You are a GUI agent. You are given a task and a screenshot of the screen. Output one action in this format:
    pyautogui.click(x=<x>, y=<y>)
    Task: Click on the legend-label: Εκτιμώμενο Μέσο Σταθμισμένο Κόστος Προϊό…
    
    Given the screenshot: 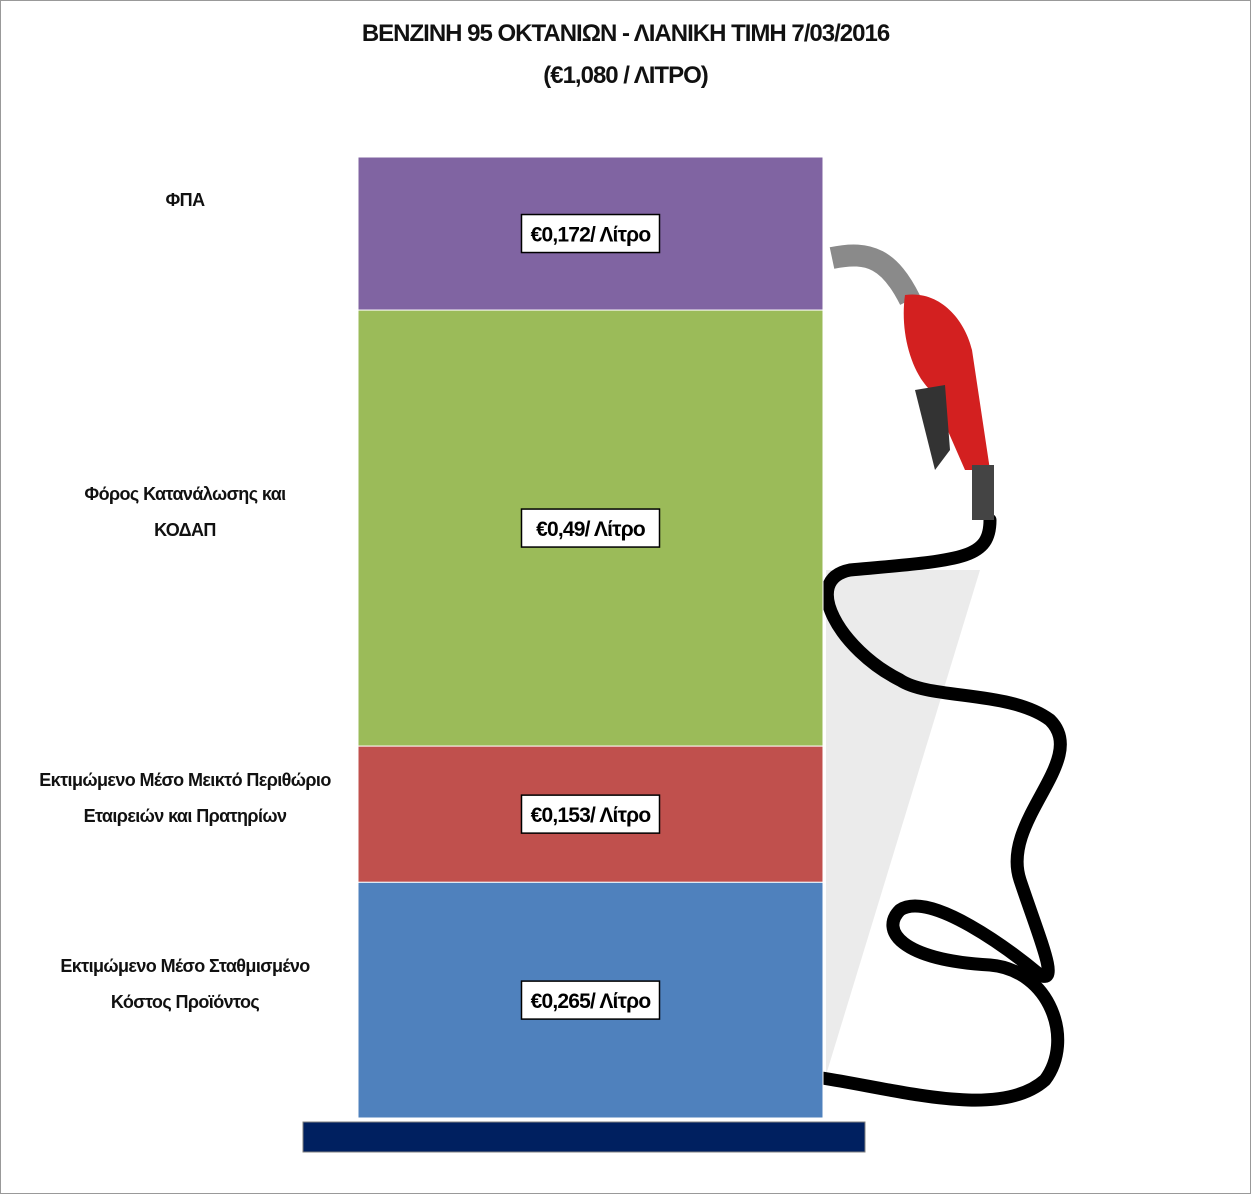 What is the action you would take?
    pyautogui.click(x=185, y=984)
    